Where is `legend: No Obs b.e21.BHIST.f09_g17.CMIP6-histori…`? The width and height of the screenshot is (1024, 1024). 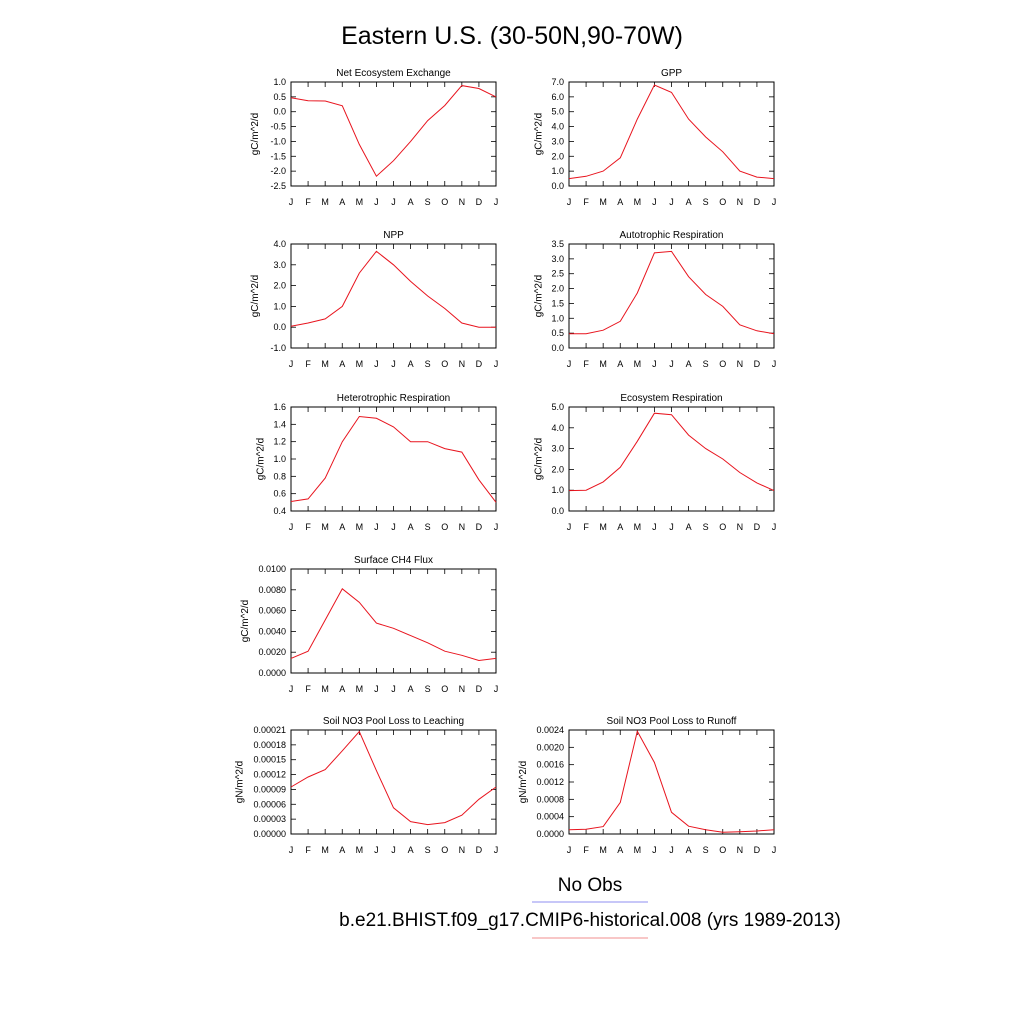
legend: No Obs b.e21.BHIST.f09_g17.CMIP6-histori… is located at coordinates (590, 907).